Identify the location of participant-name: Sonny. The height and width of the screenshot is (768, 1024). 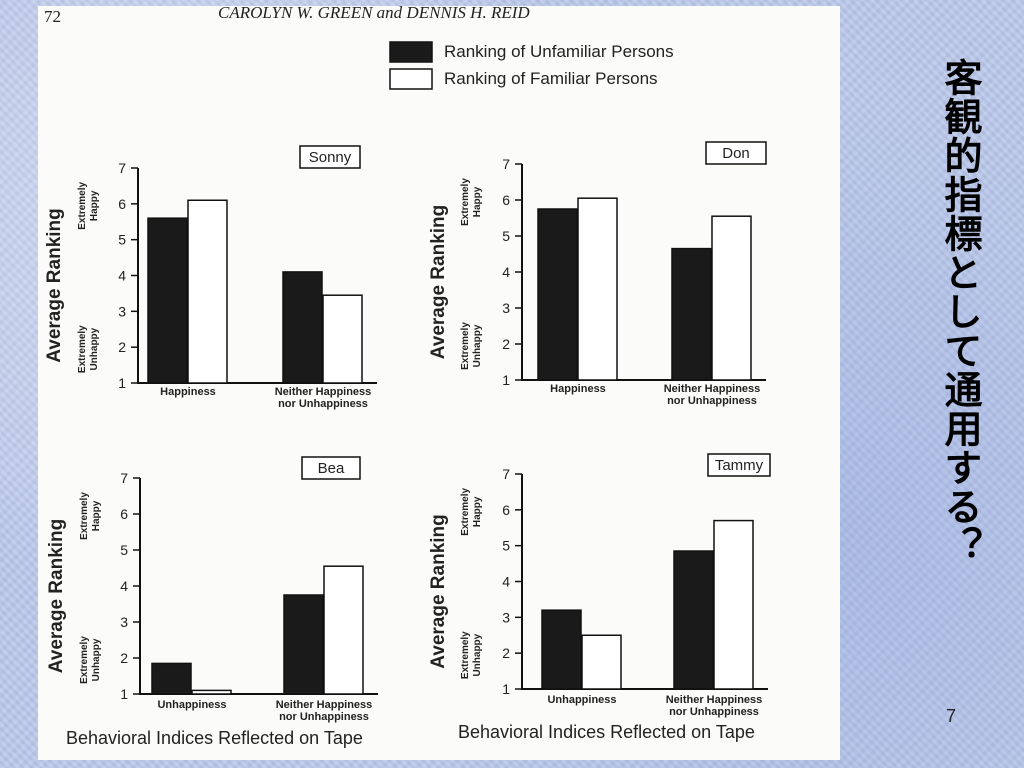
(330, 157).